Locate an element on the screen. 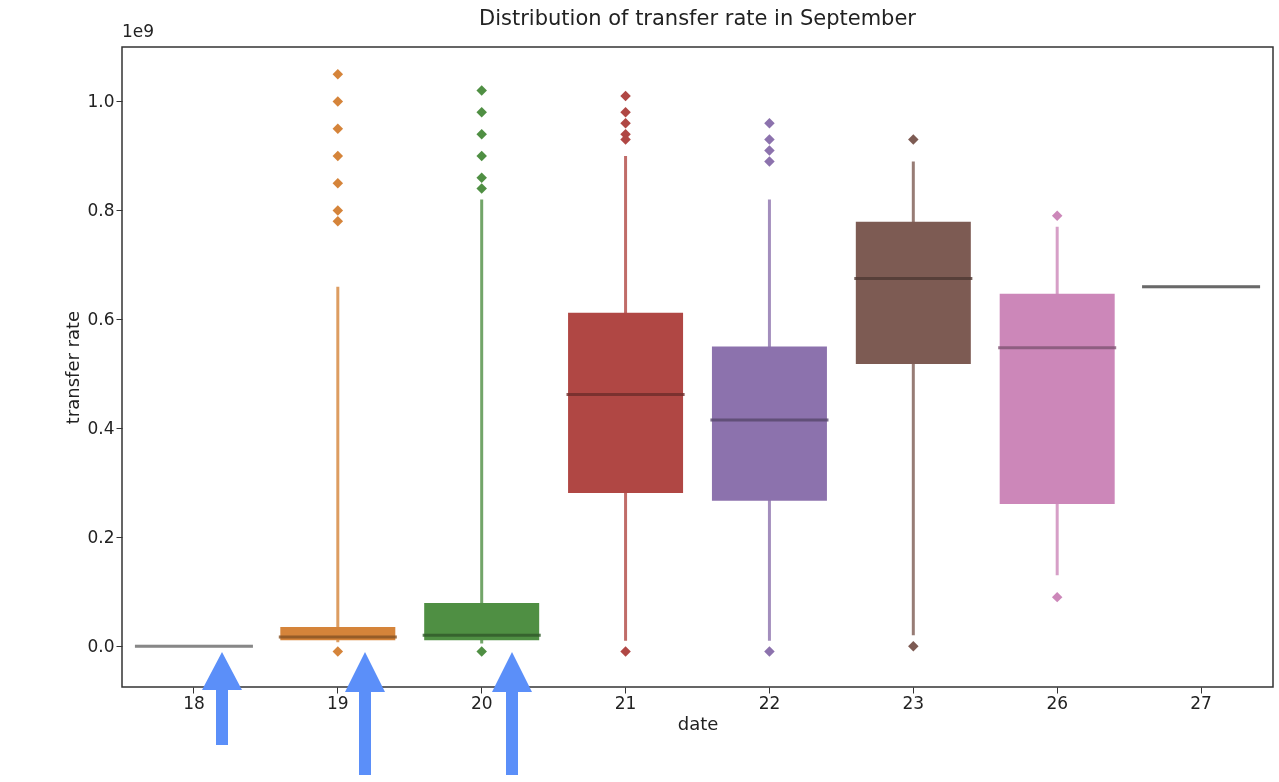 This screenshot has height=782, width=1279. y-tick-label: 0.6 is located at coordinates (101, 318).